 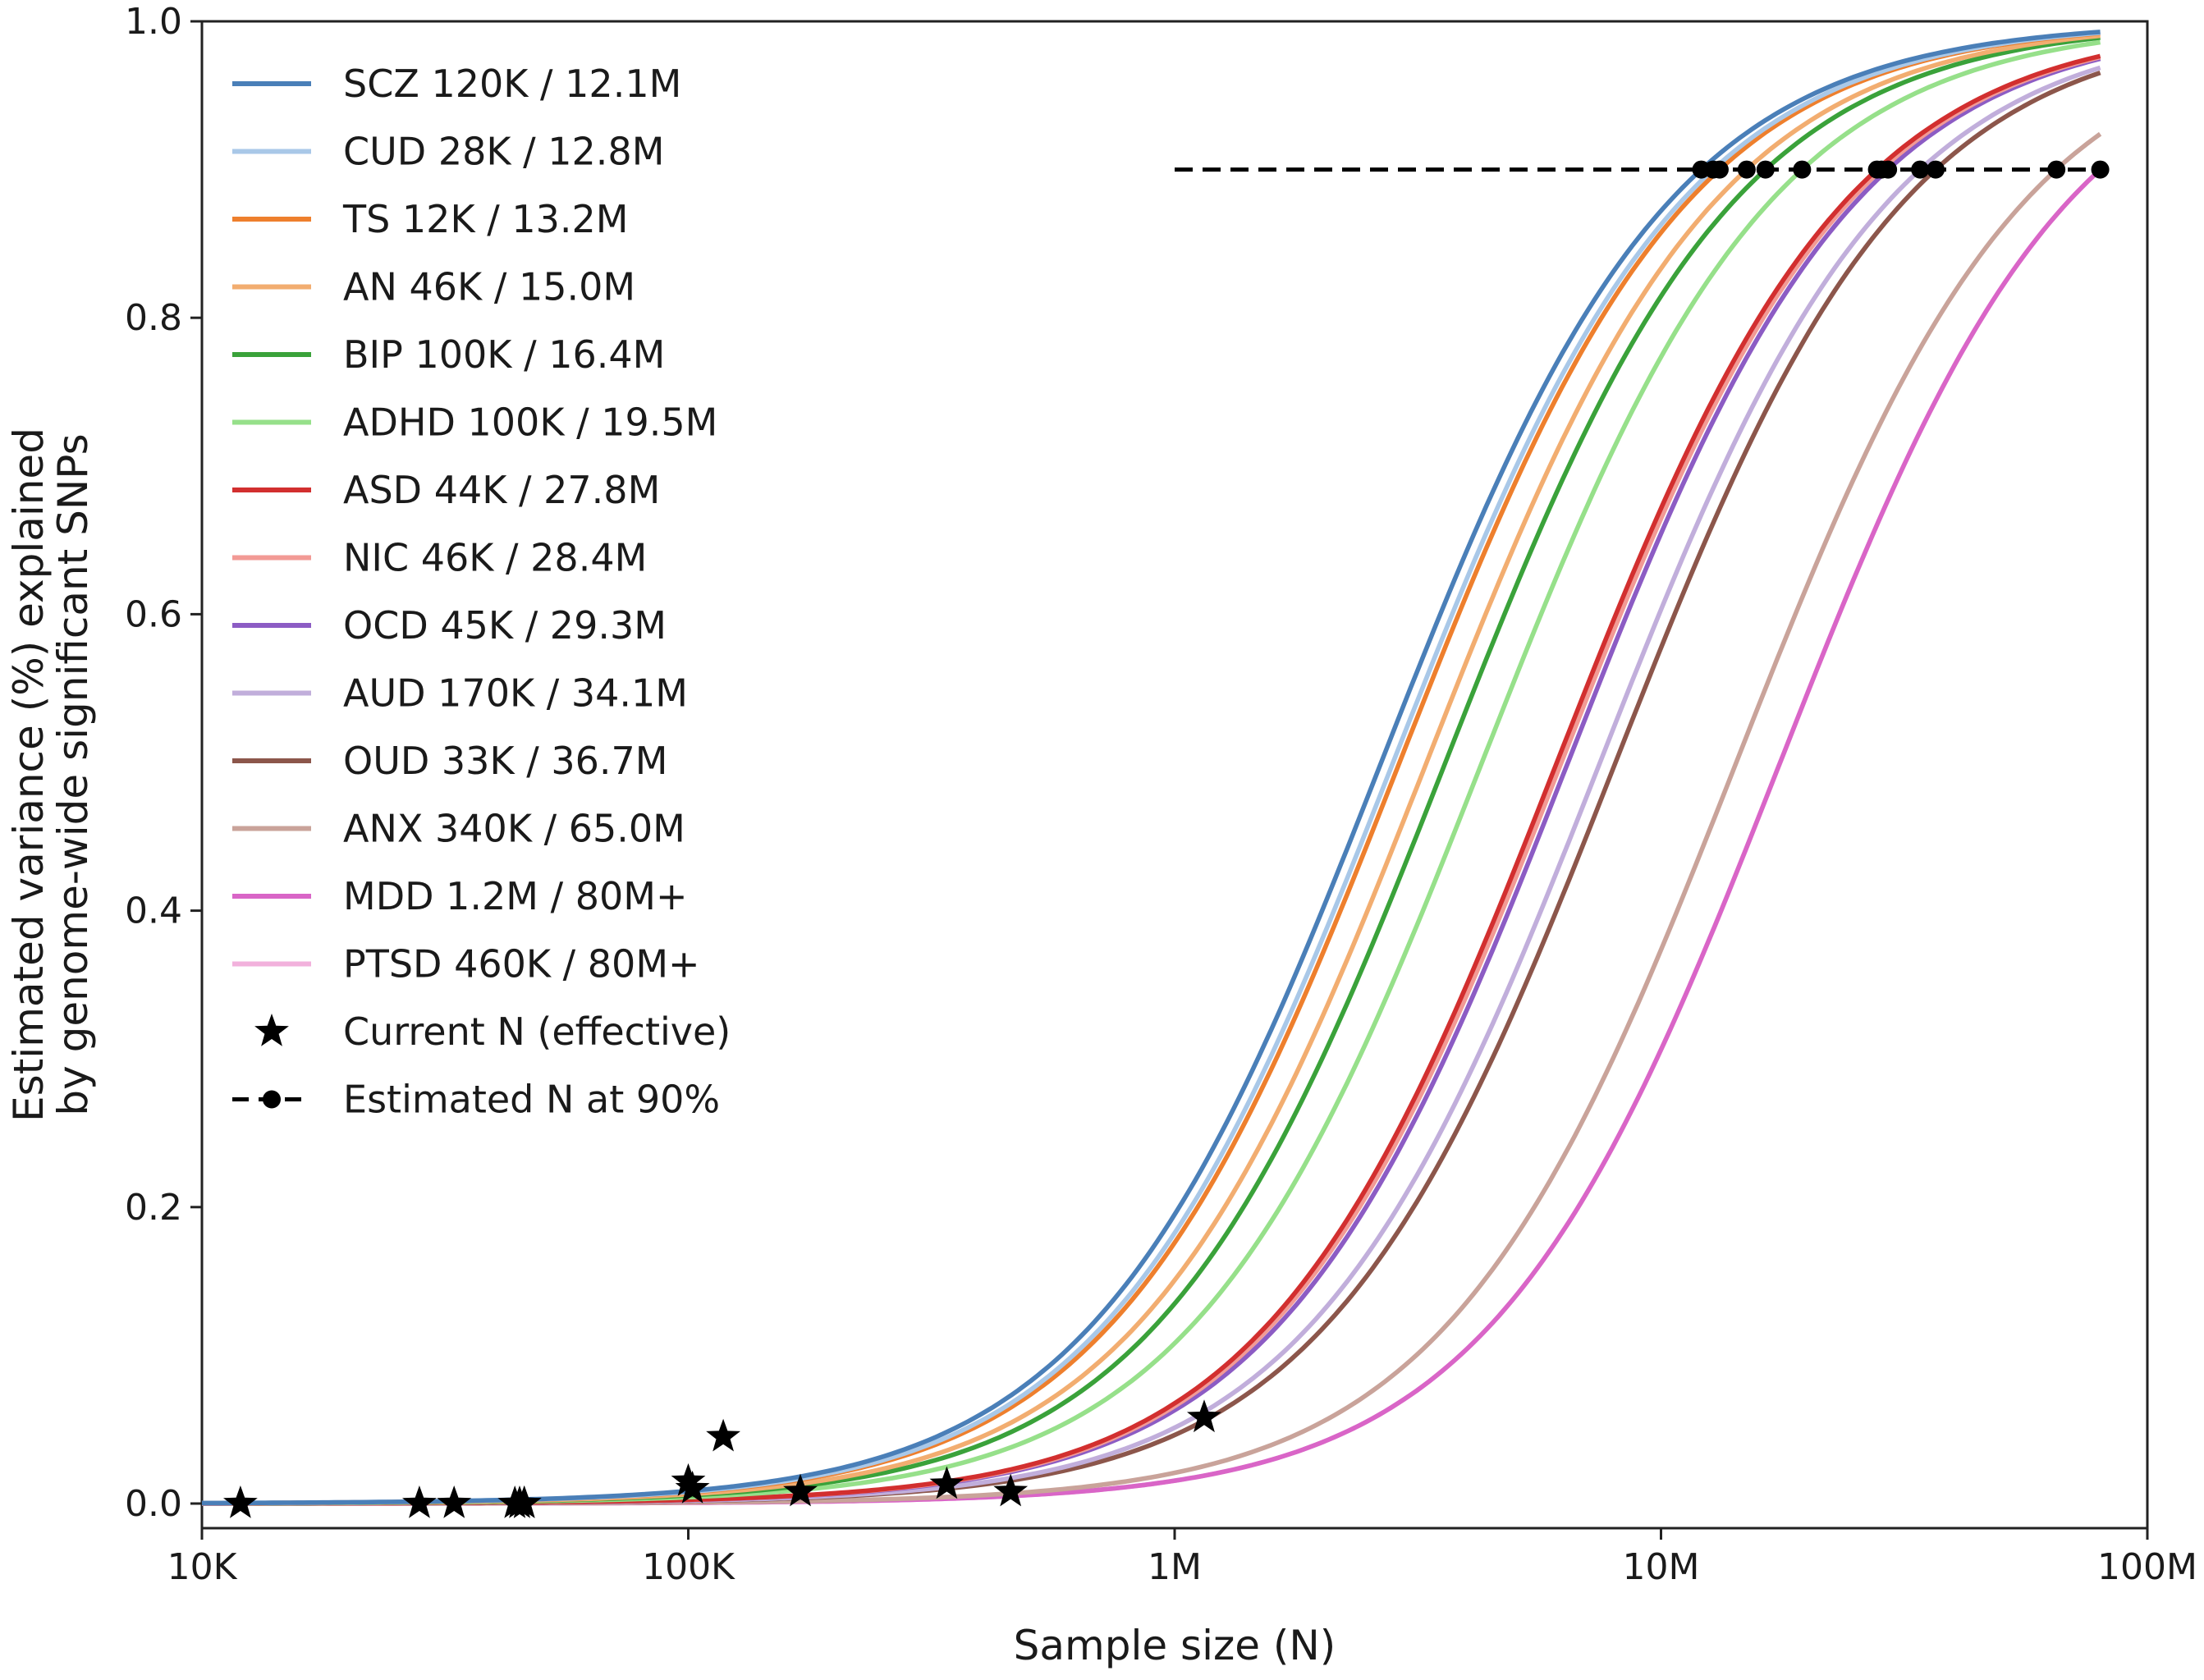 I want to click on legend-label-ptsd: PTSD 460K / 80M+, so click(x=521, y=964).